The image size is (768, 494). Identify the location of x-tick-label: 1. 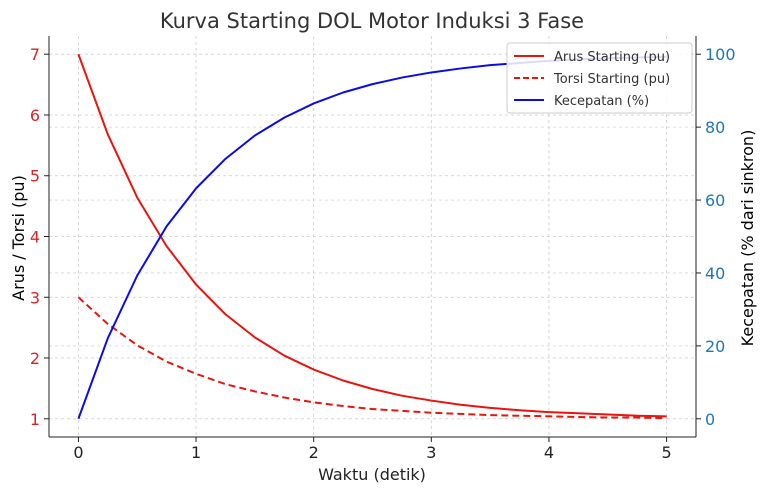
(196, 452).